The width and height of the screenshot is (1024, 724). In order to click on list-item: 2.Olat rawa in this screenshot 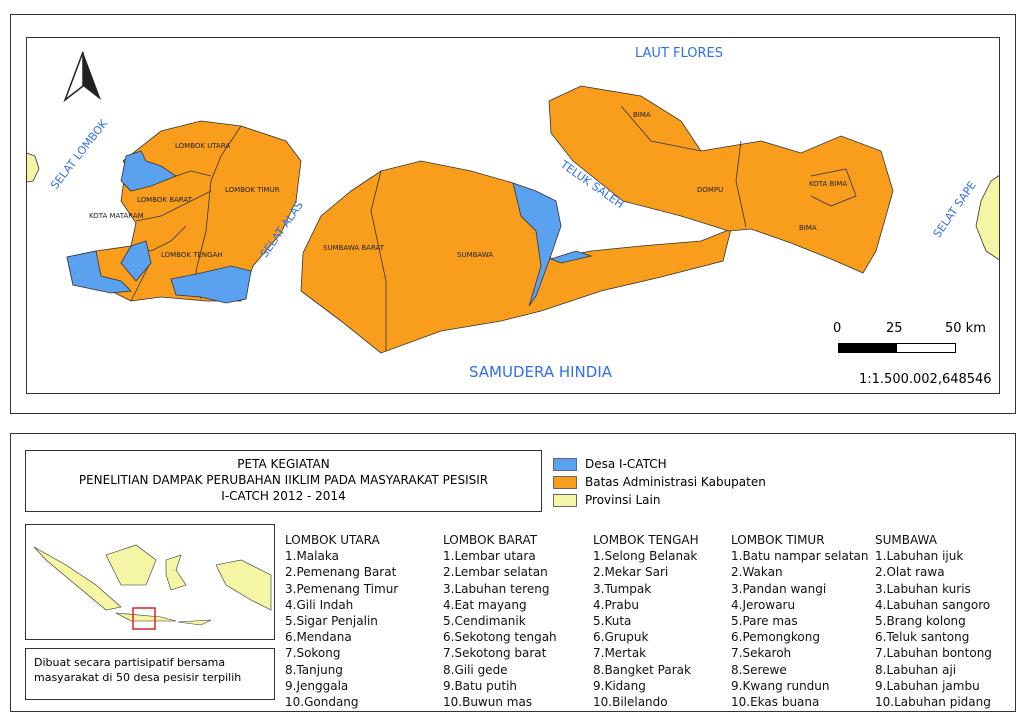, I will do `click(910, 572)`.